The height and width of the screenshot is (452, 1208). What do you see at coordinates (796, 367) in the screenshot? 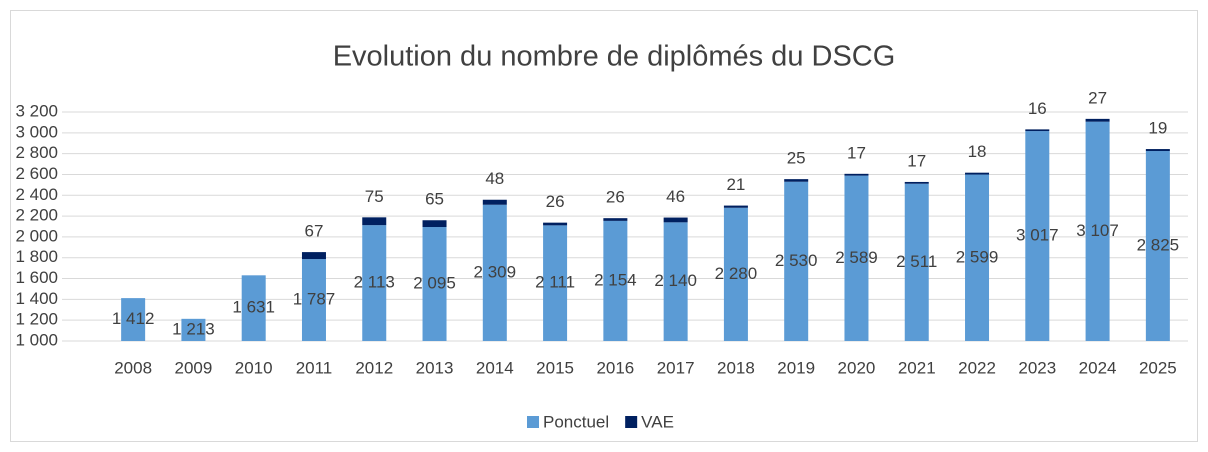
I see `x-tick-label: 2019` at bounding box center [796, 367].